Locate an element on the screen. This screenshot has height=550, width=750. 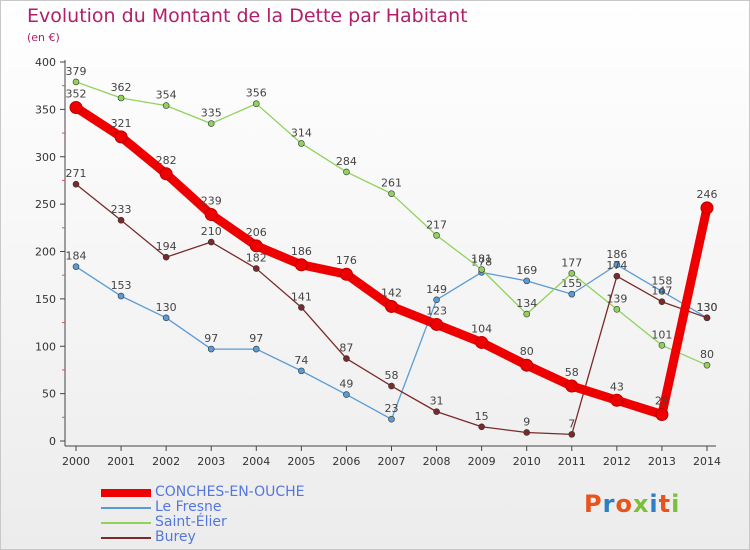
data-label: 104 is located at coordinates (481, 328).